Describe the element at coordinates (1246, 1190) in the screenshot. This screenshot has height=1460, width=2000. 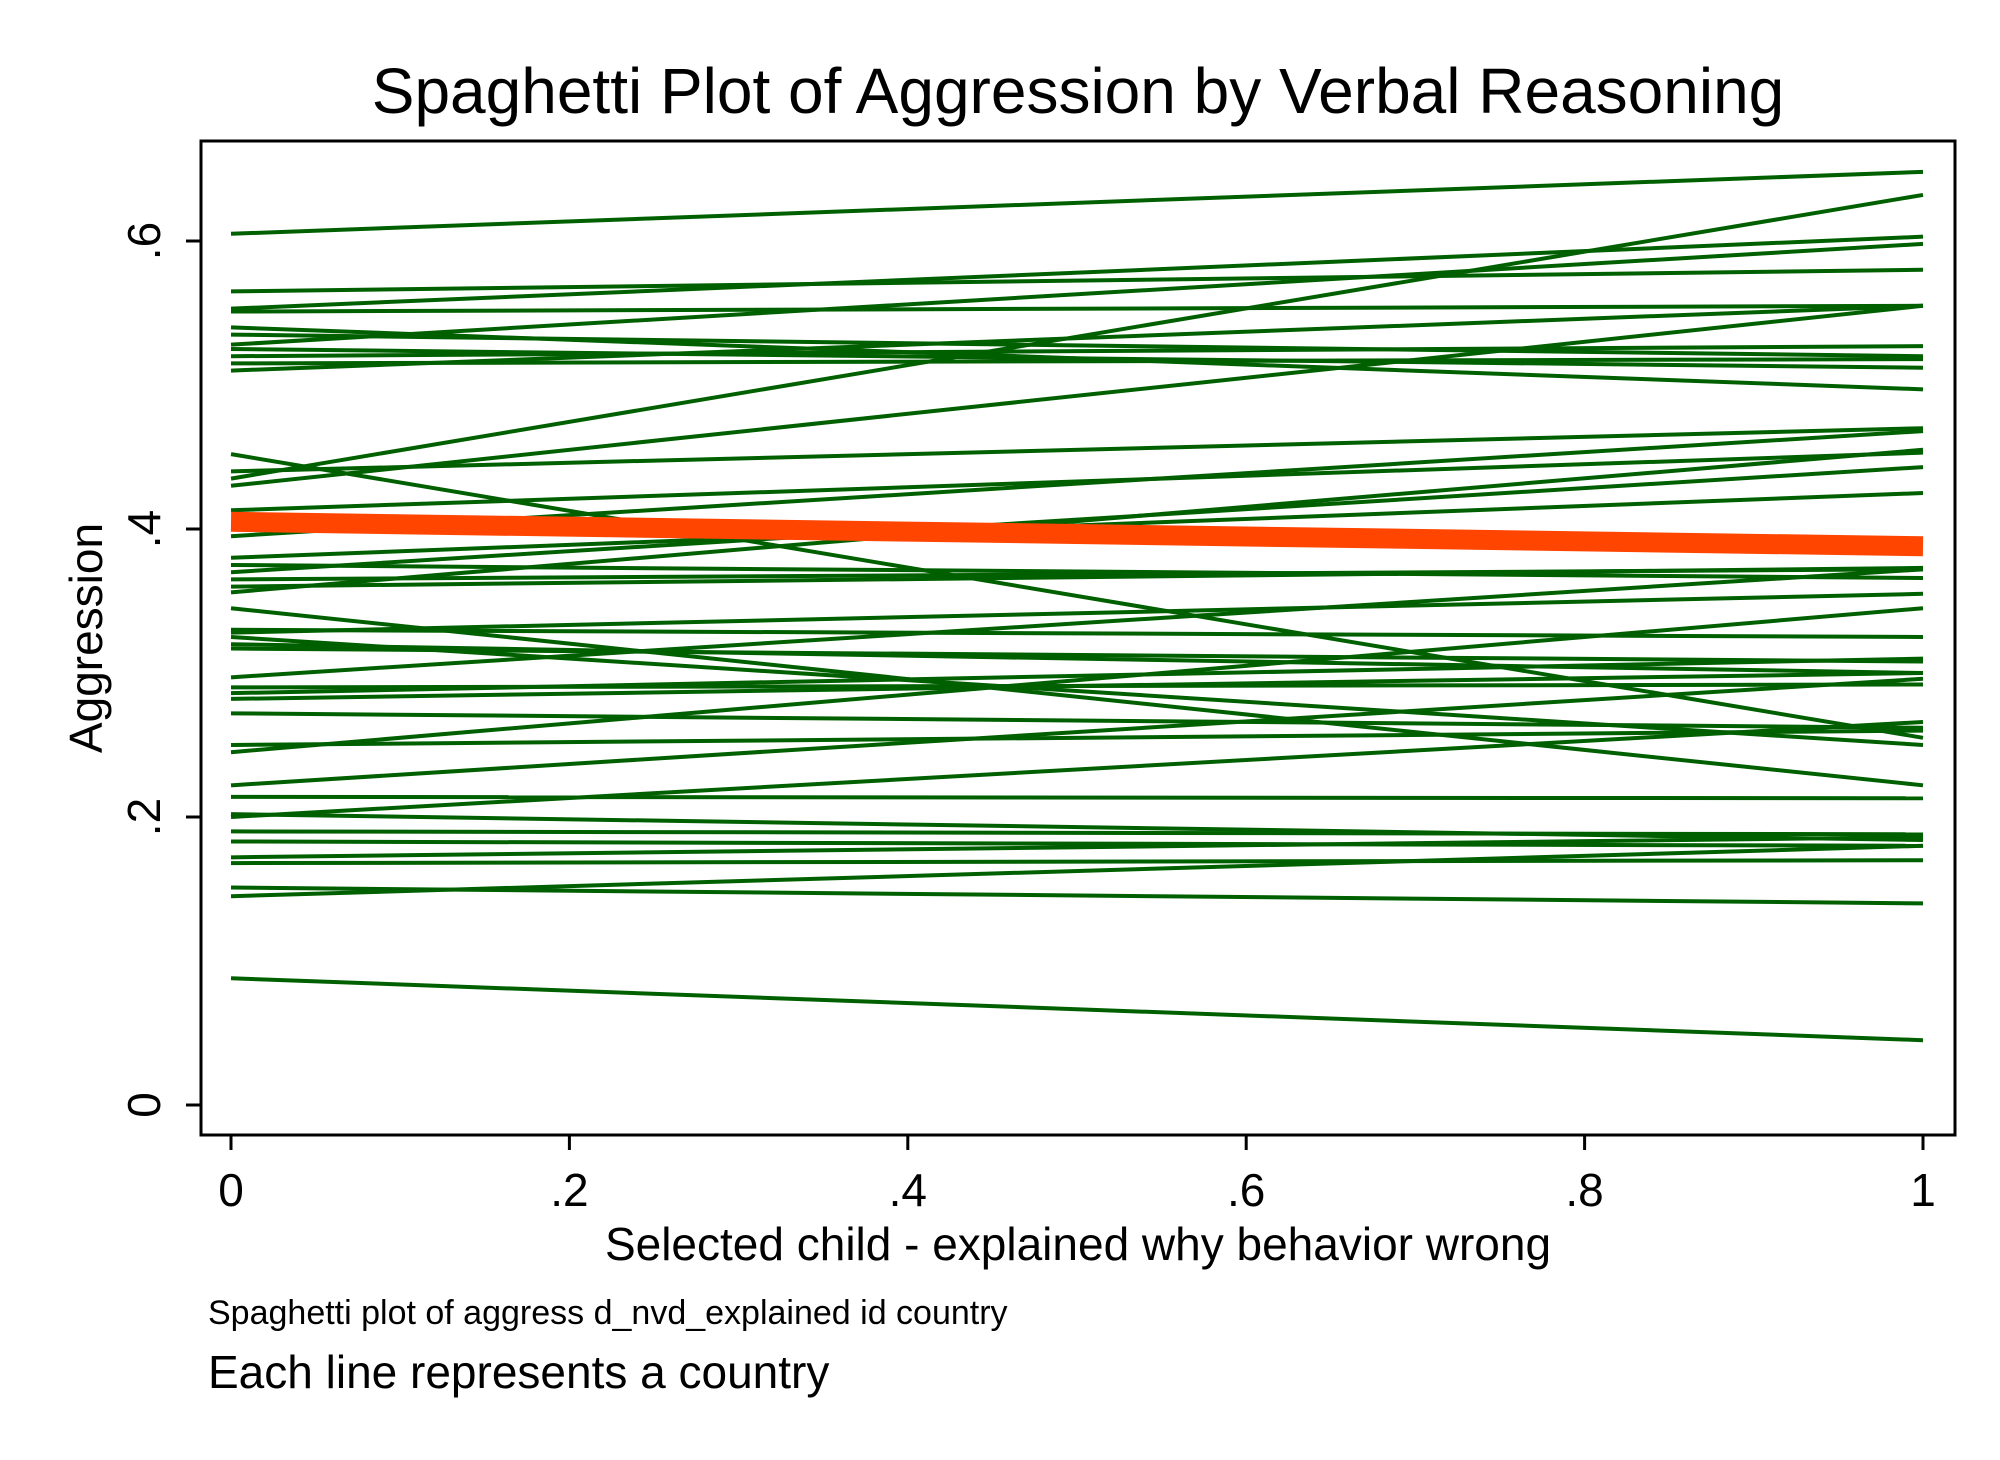
I see `x-tick-label: .6` at that location.